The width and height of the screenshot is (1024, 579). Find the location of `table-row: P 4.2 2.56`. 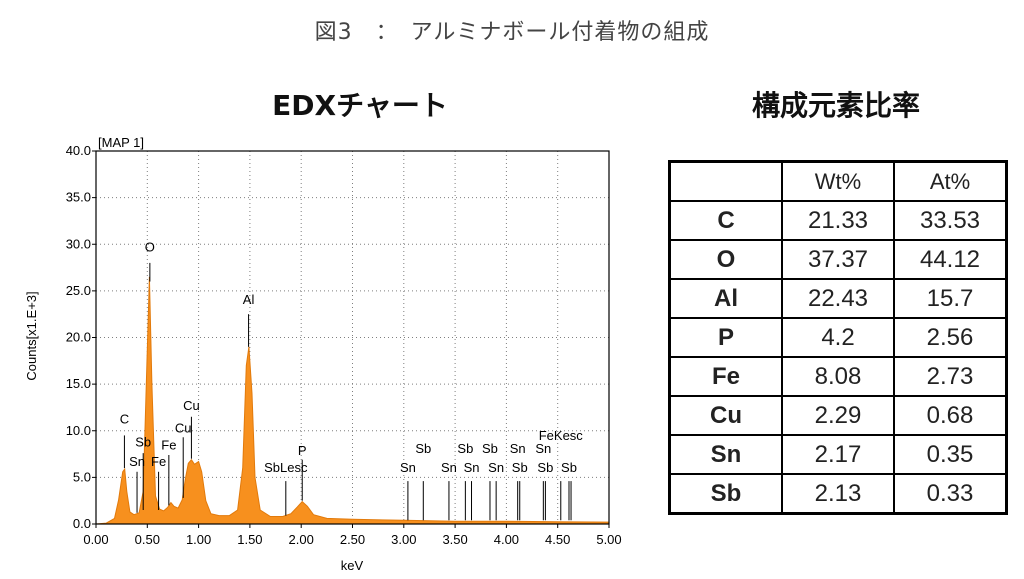

table-row: P 4.2 2.56 is located at coordinates (838, 337).